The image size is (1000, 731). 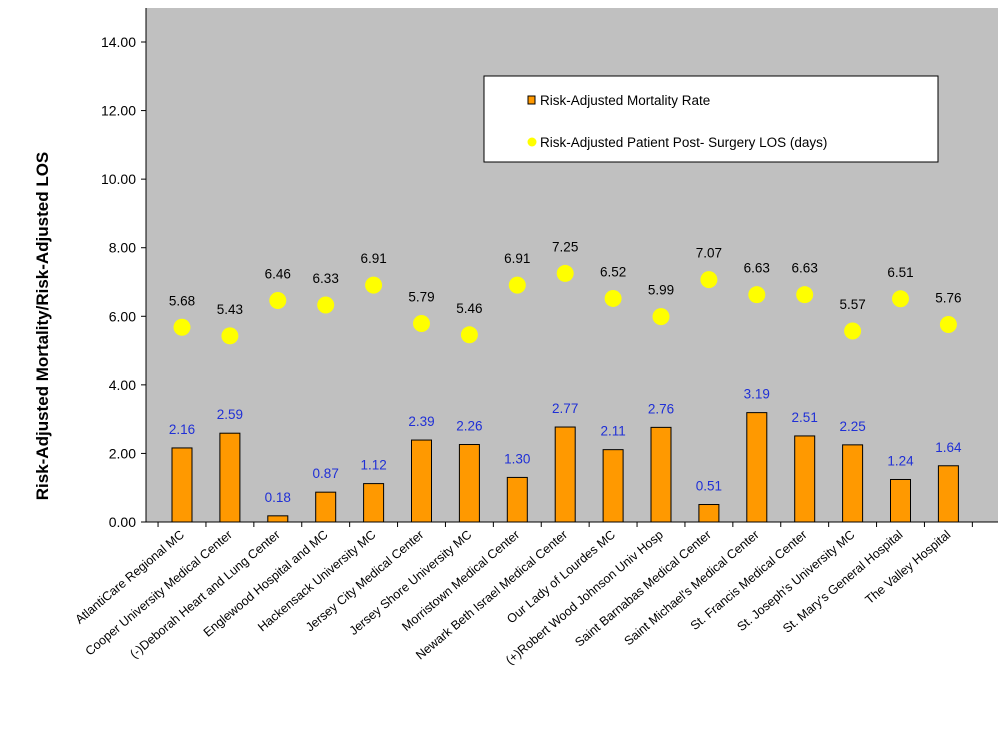 What do you see at coordinates (122, 385) in the screenshot?
I see `y-tick-label: 4.00` at bounding box center [122, 385].